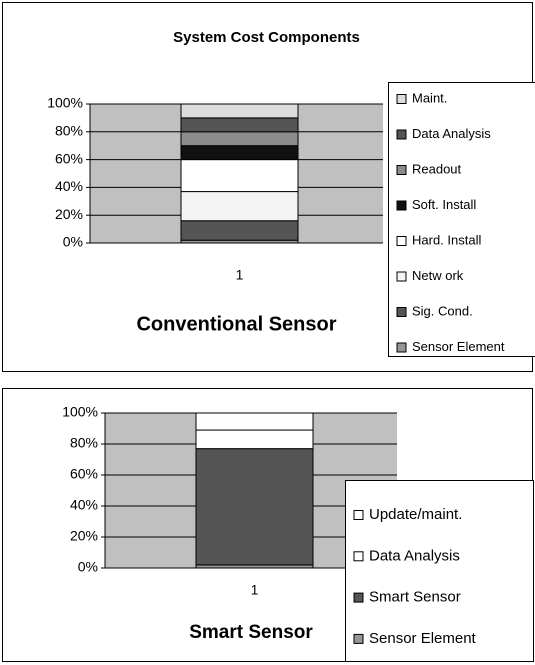 Image resolution: width=535 pixels, height=665 pixels. What do you see at coordinates (438, 275) in the screenshot?
I see `legend-label: Netw ork` at bounding box center [438, 275].